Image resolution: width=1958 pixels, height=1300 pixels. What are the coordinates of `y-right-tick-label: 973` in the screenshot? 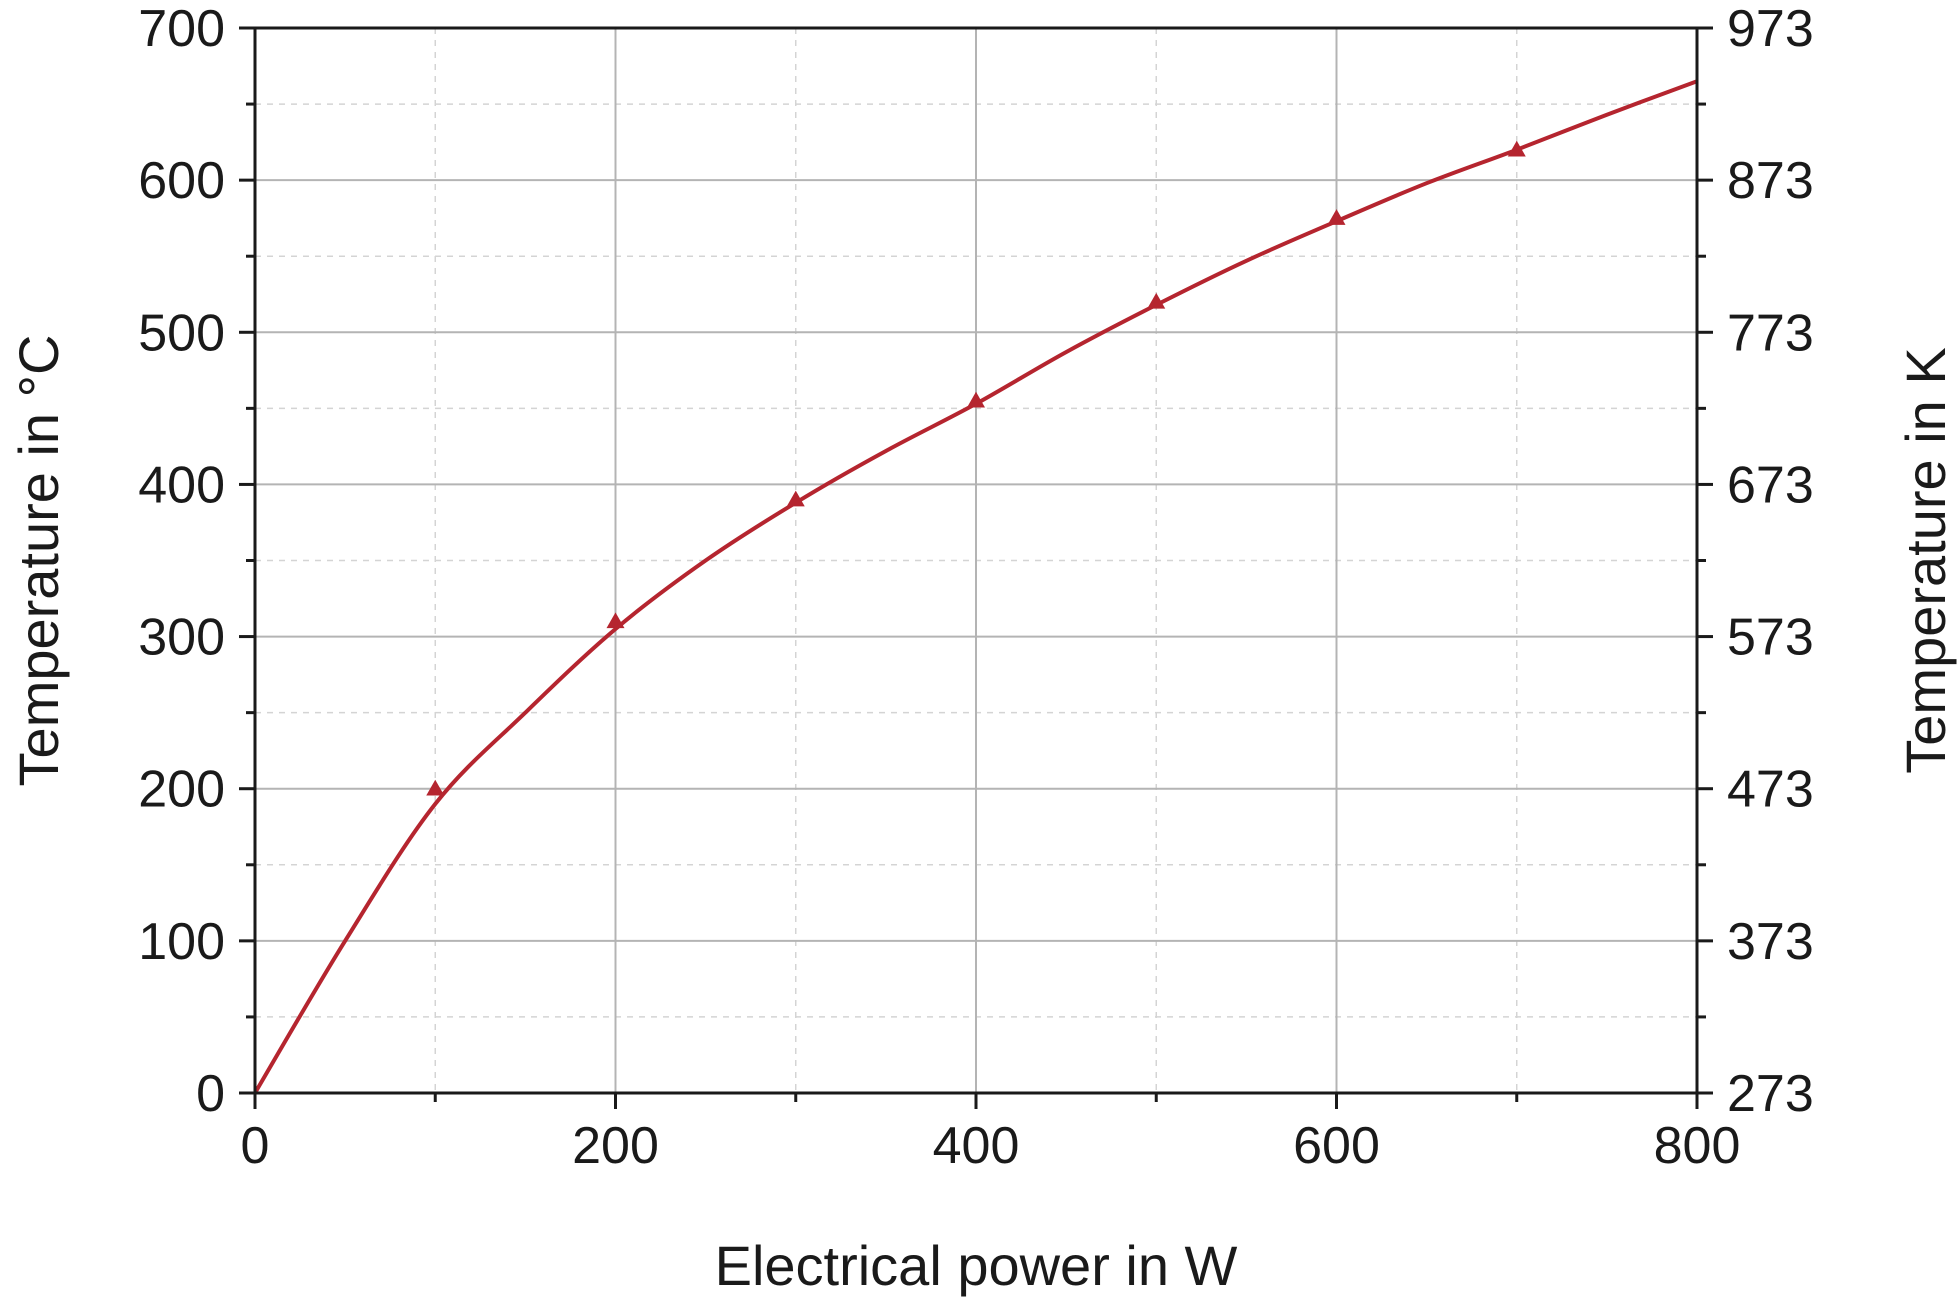 It's located at (1770, 29).